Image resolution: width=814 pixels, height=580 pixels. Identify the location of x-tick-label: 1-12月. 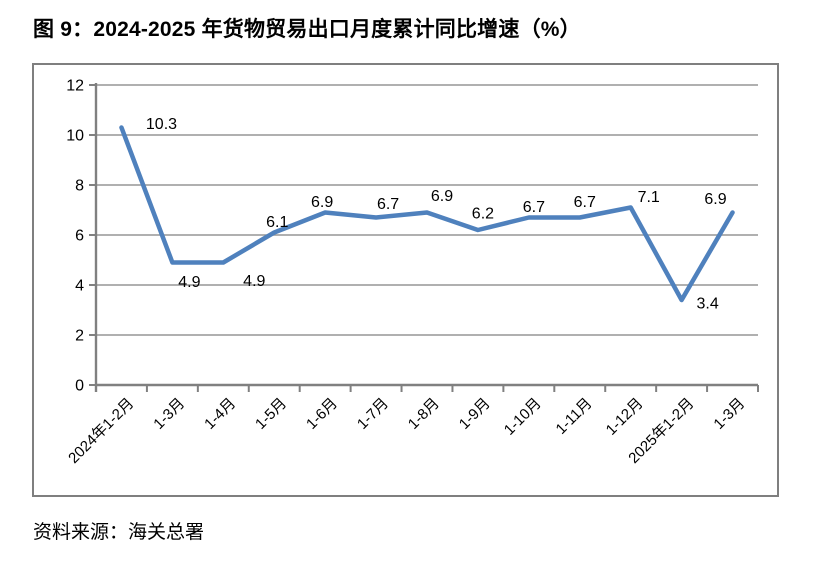
(625, 417).